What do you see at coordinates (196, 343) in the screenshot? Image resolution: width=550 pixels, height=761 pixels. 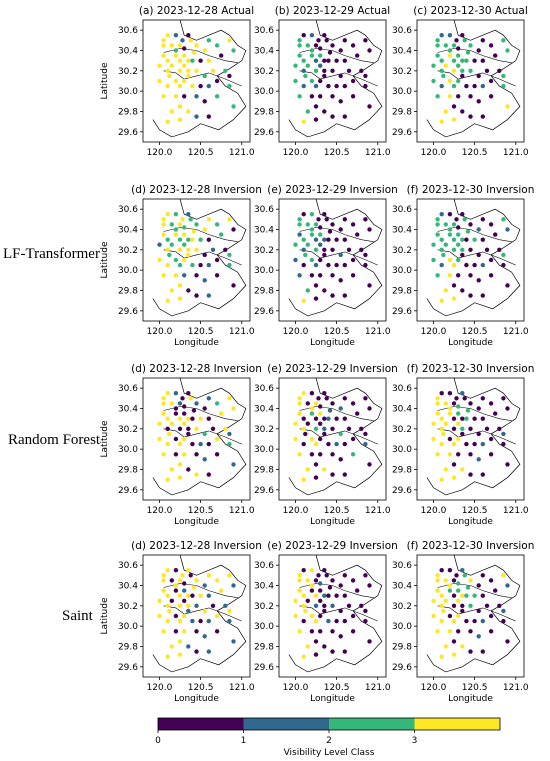 I see `x-axis-label: Longitude` at bounding box center [196, 343].